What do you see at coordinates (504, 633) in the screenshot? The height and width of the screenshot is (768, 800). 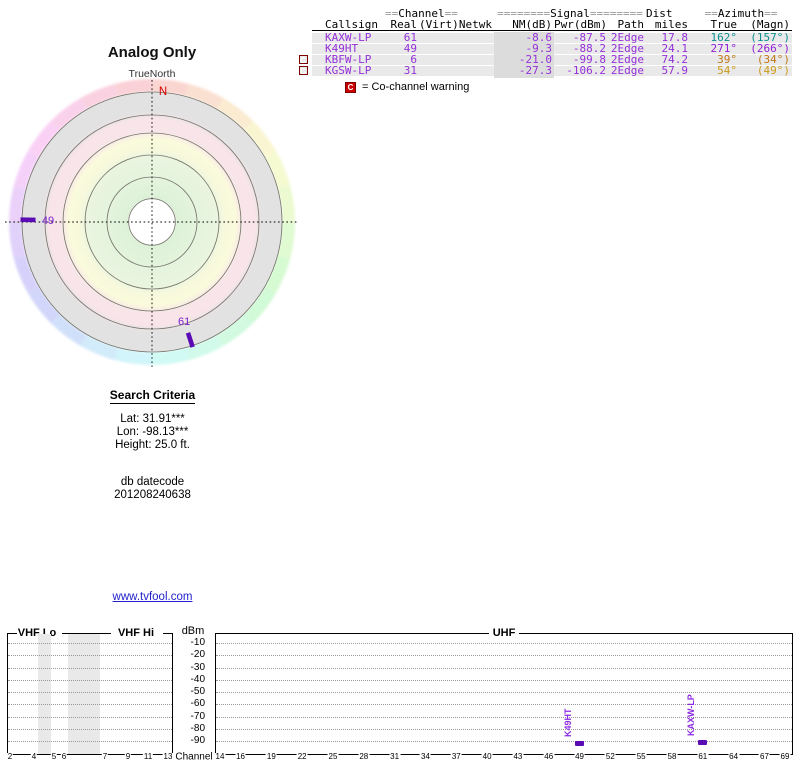 I see `uhf-label: UHF` at bounding box center [504, 633].